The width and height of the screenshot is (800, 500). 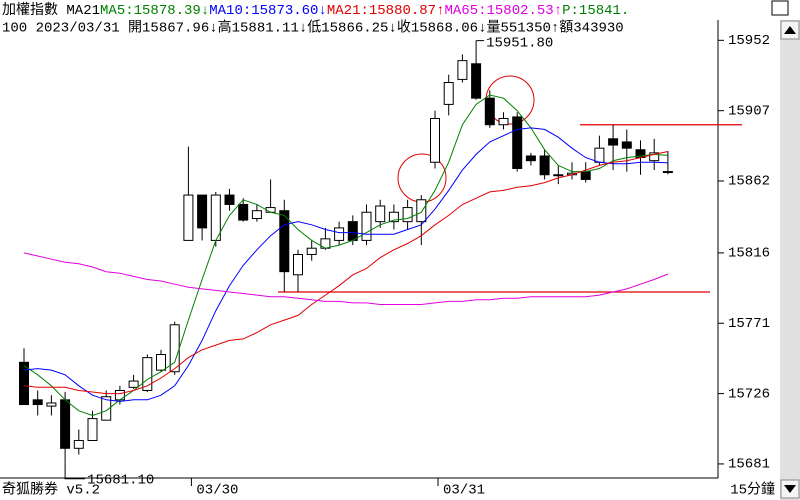 What do you see at coordinates (749, 324) in the screenshot?
I see `y-tick-label: 15771` at bounding box center [749, 324].